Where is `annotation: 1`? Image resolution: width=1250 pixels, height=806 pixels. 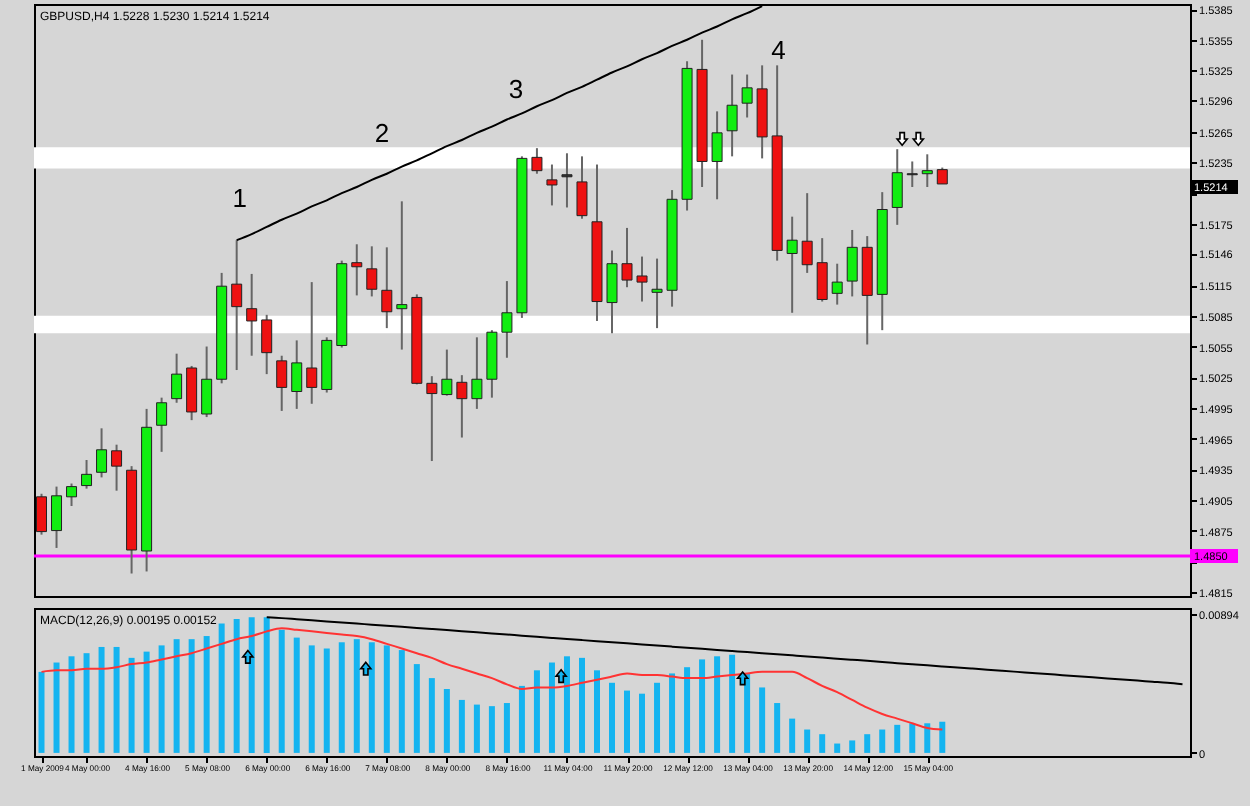 annotation: 1 is located at coordinates (239, 198).